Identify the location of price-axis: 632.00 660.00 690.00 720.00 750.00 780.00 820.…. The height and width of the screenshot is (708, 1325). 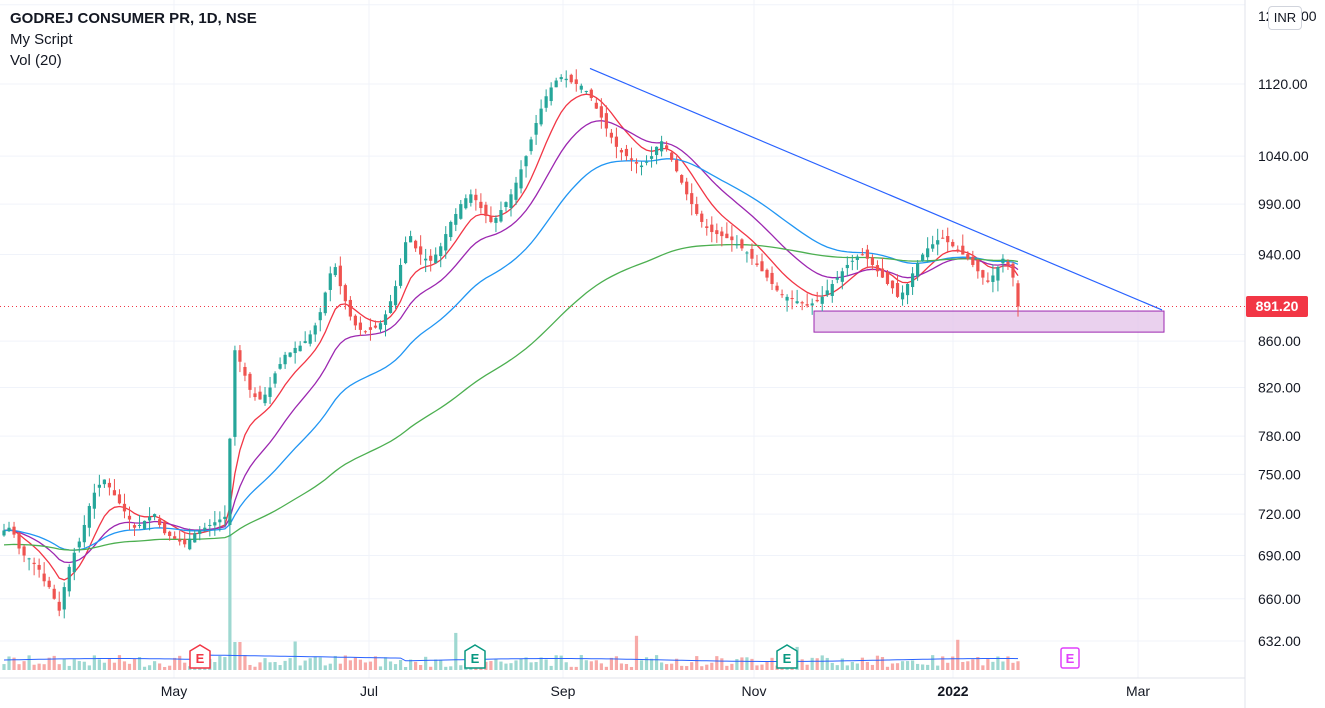
(1287, 328).